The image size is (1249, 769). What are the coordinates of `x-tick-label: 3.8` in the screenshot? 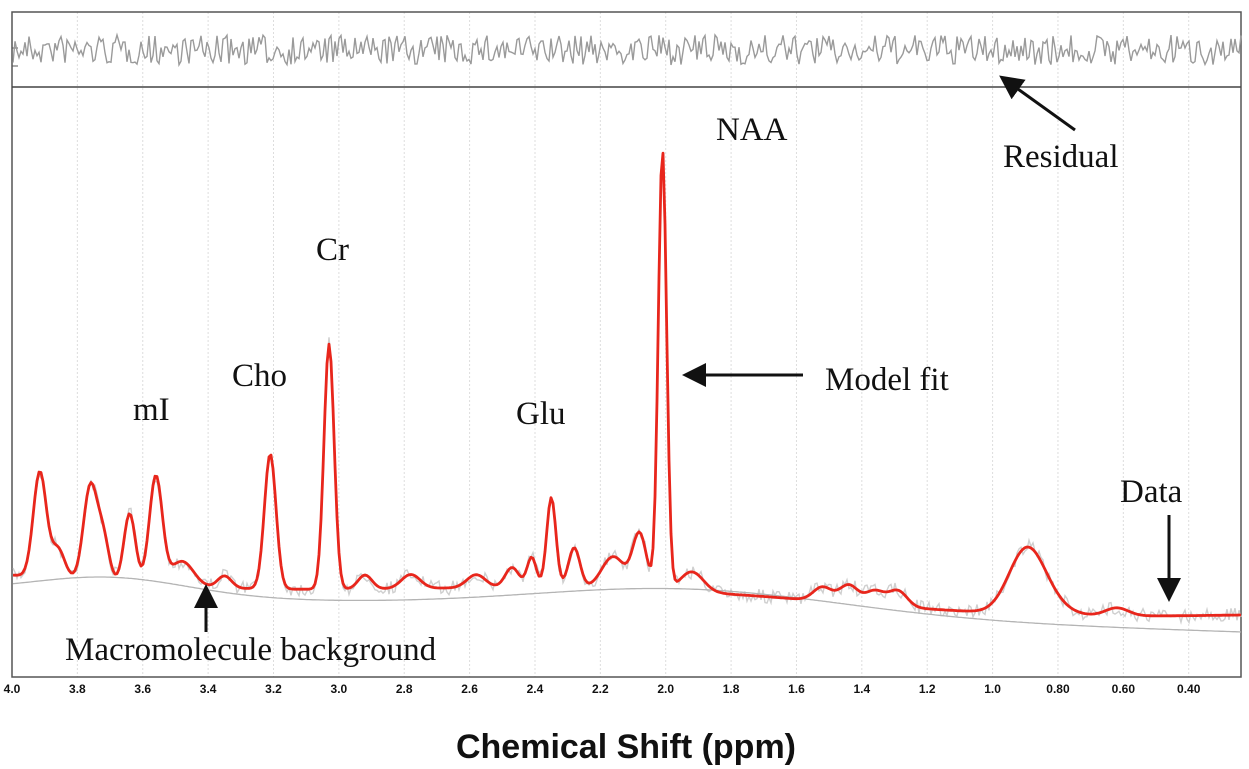 It's located at (77, 689).